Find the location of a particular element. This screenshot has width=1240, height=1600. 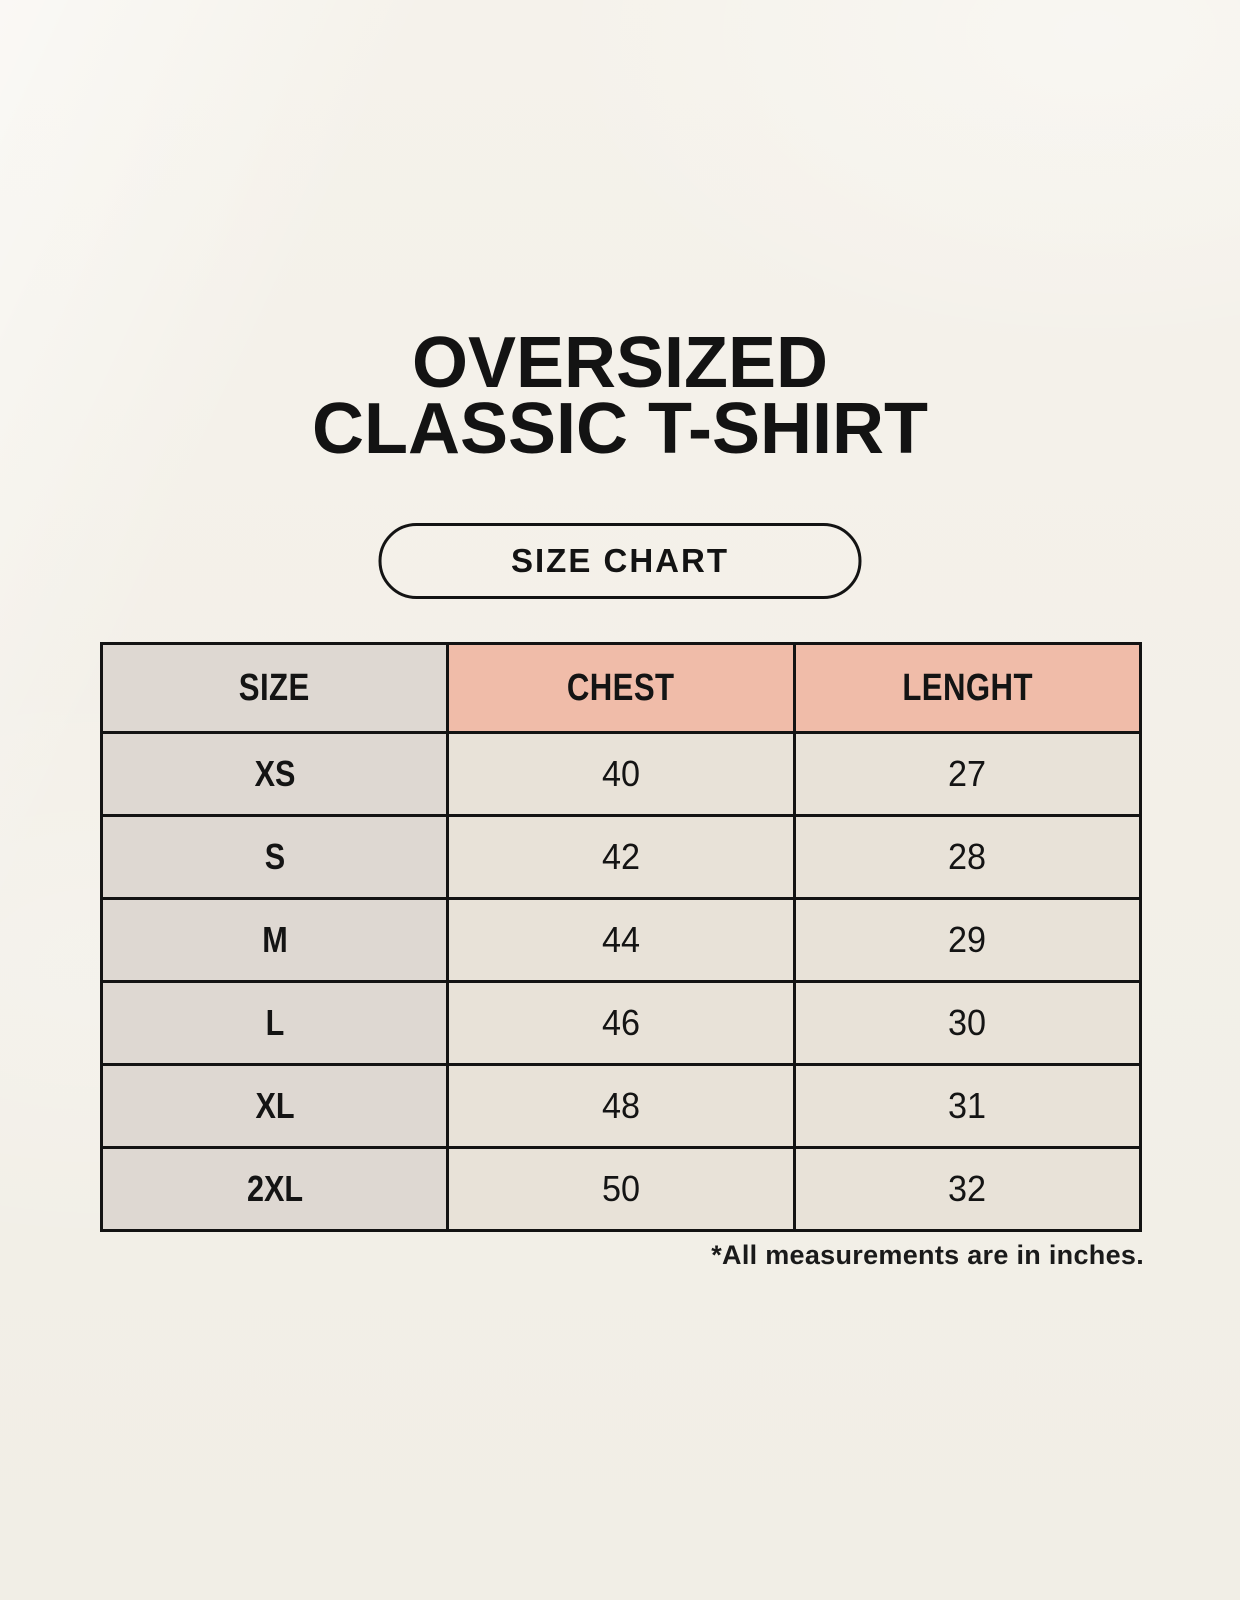

column-header-length: LENGHT is located at coordinates (967, 688).